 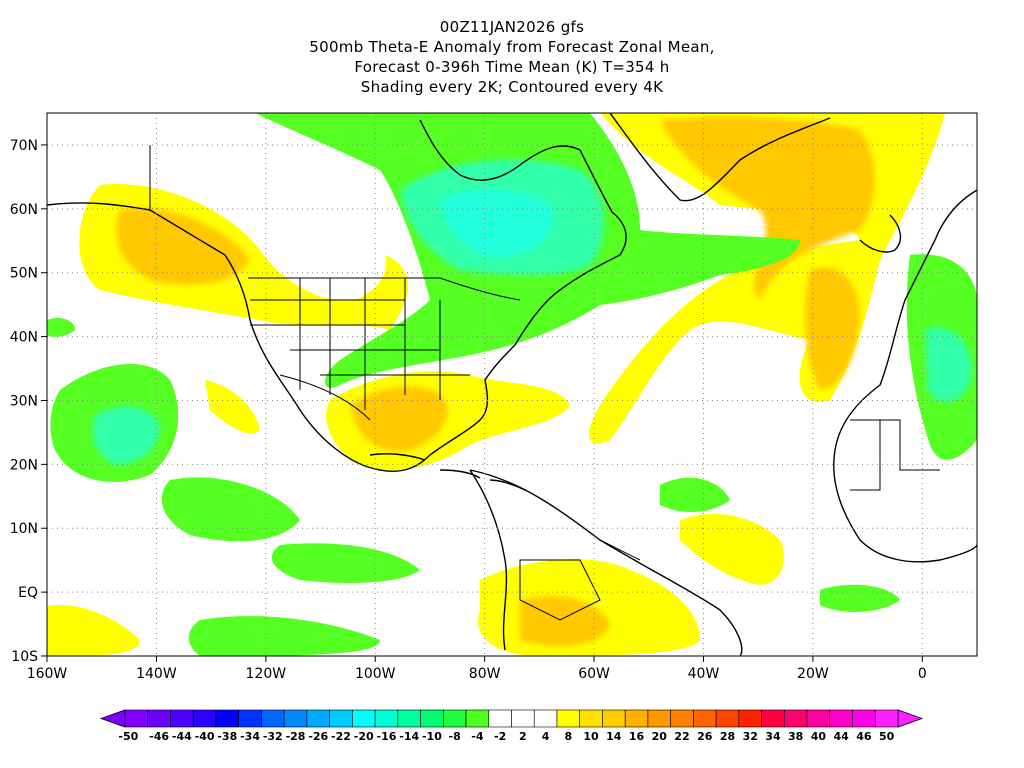 What do you see at coordinates (250, 736) in the screenshot?
I see `colorbar-label: -34` at bounding box center [250, 736].